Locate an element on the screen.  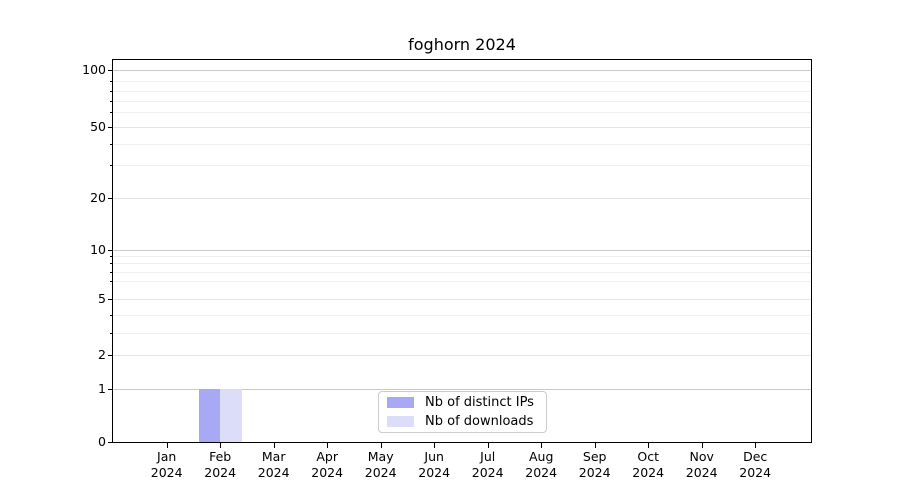
chart-title: foghorn 2024 is located at coordinates (462, 44).